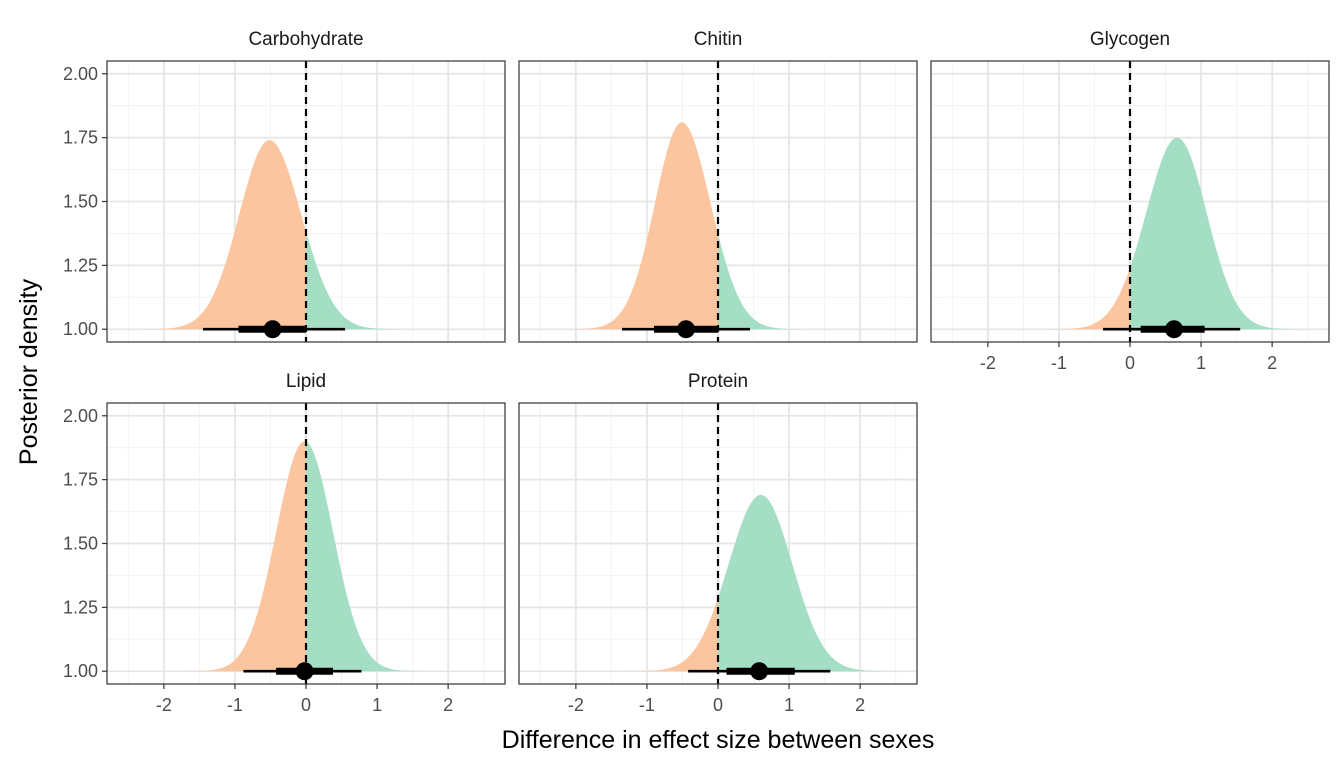  I want to click on panel-border, so click(718, 201).